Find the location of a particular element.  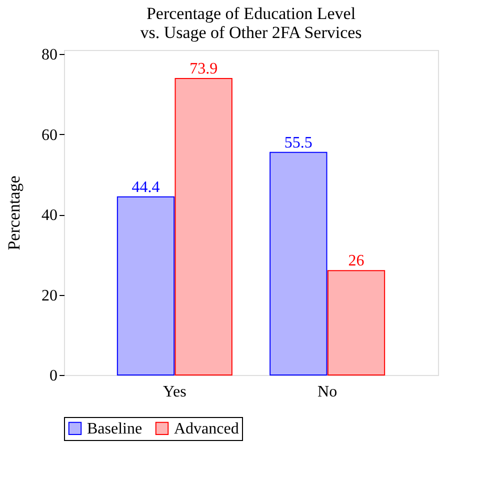

legend-label: Baseline is located at coordinates (114, 429).